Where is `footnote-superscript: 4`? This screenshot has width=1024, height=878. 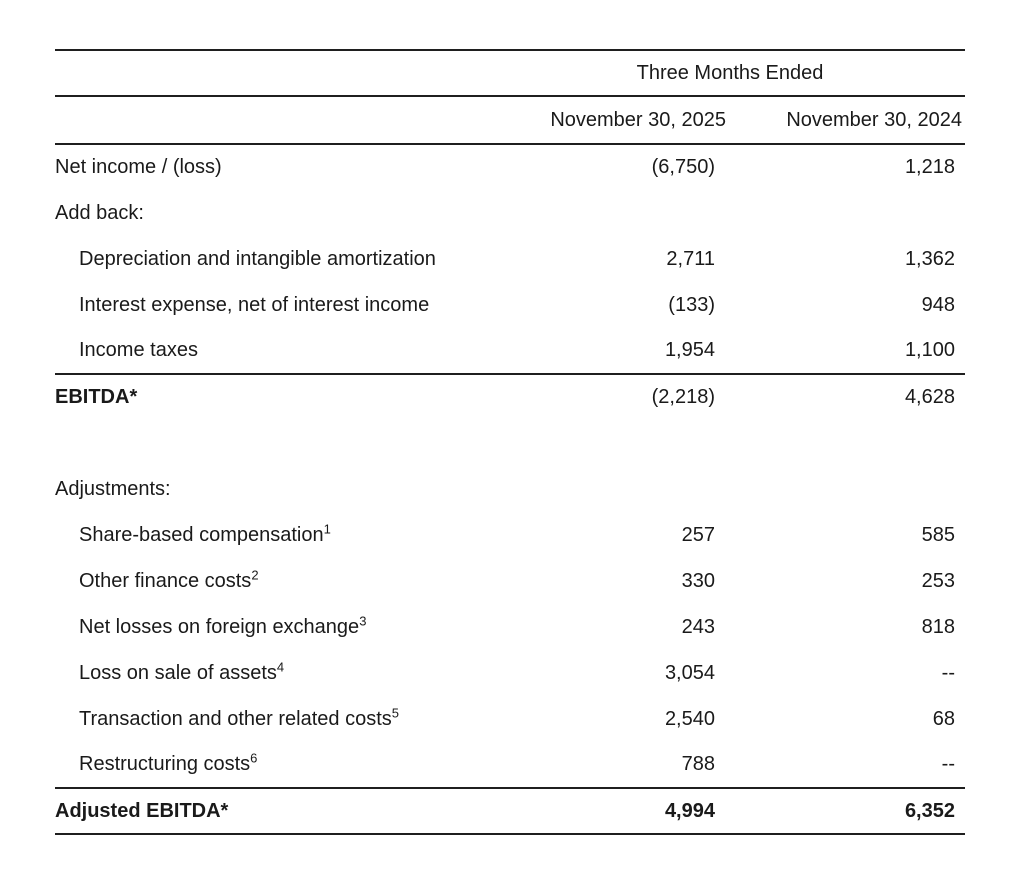 footnote-superscript: 4 is located at coordinates (280, 666).